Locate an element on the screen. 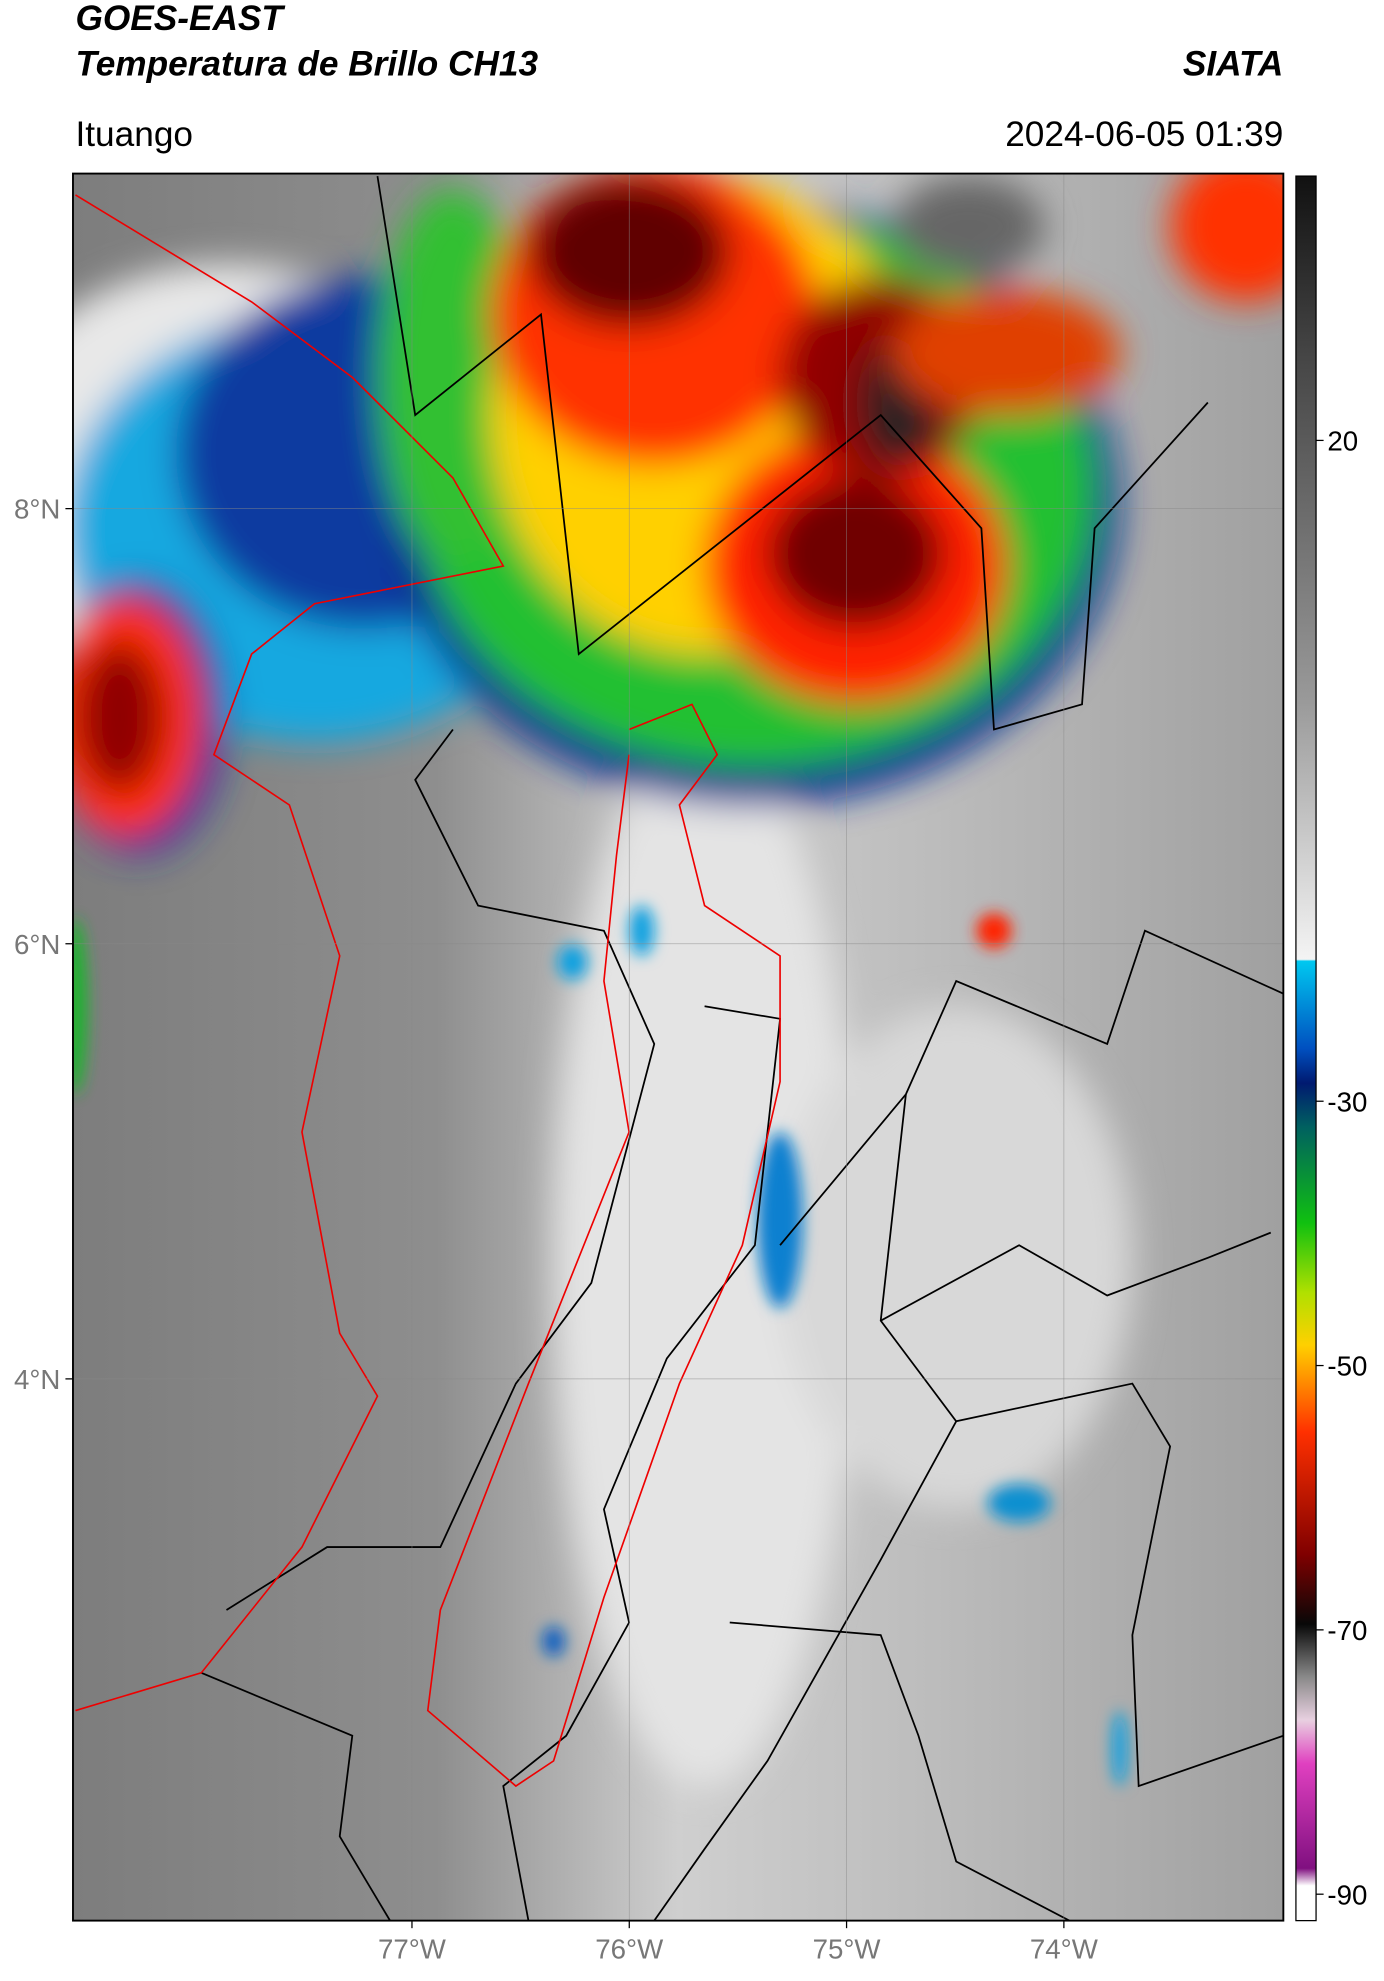  x-tick-label: 76°W is located at coordinates (629, 1948).